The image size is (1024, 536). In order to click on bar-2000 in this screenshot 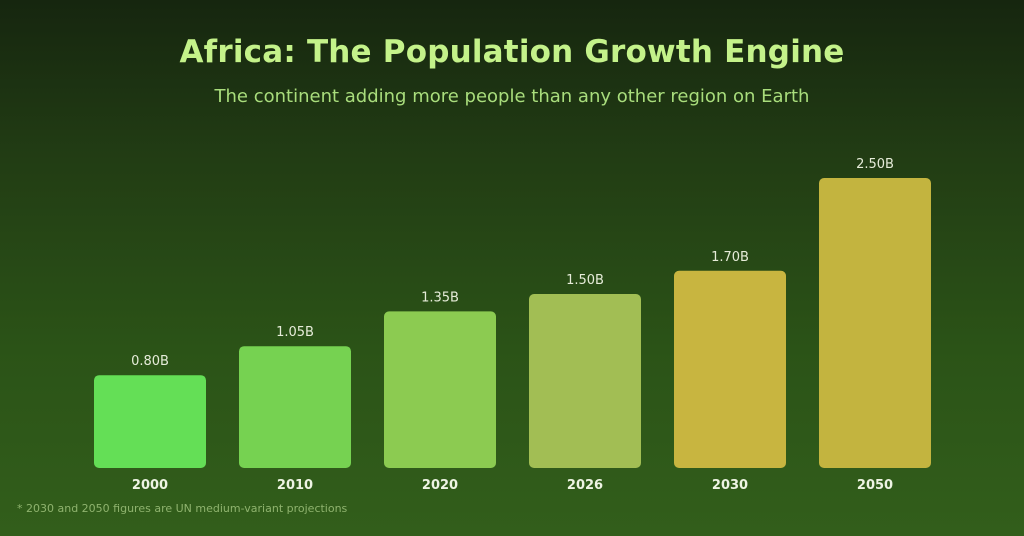, I will do `click(150, 421)`.